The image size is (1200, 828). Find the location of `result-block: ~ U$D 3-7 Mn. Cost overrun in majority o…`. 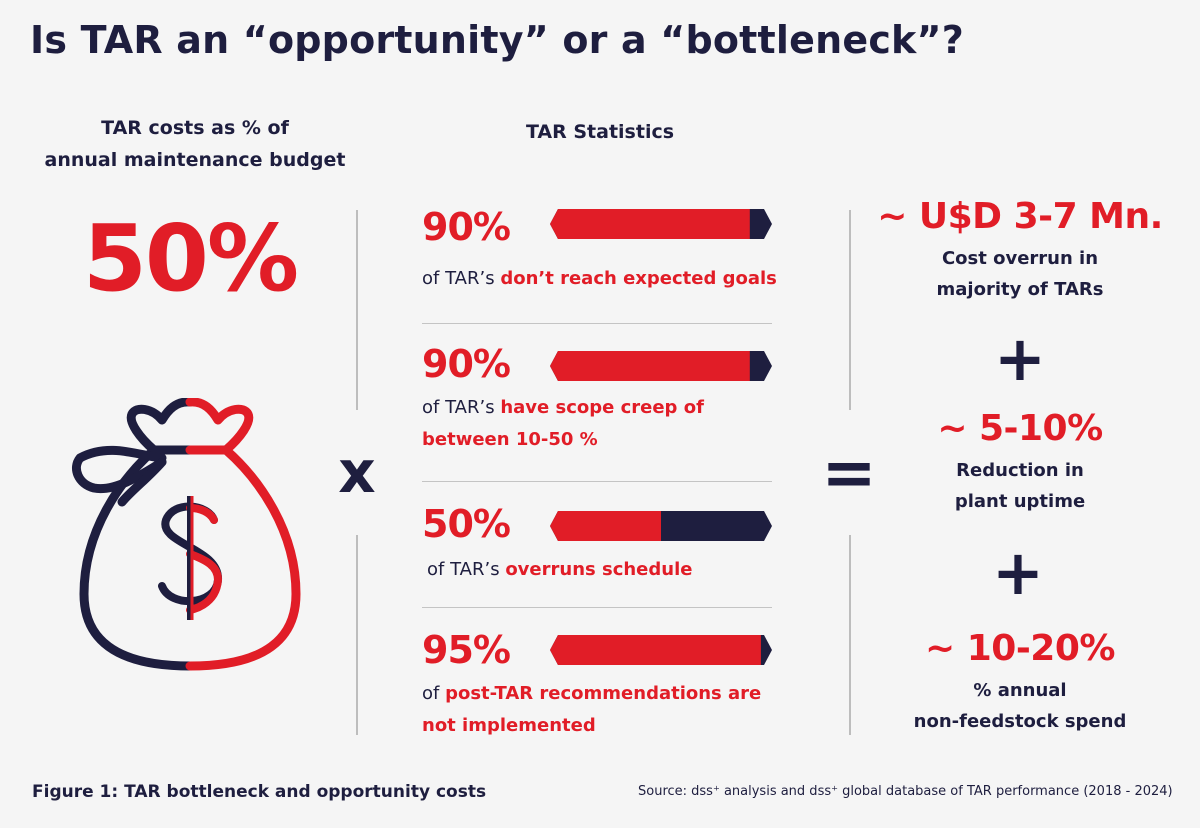

result-block: ~ U$D 3-7 Mn. Cost overrun in majority o… is located at coordinates (1020, 250).